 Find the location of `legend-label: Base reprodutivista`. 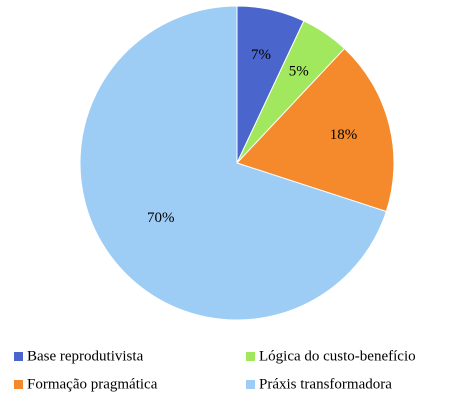

legend-label: Base reprodutivista is located at coordinates (85, 356).